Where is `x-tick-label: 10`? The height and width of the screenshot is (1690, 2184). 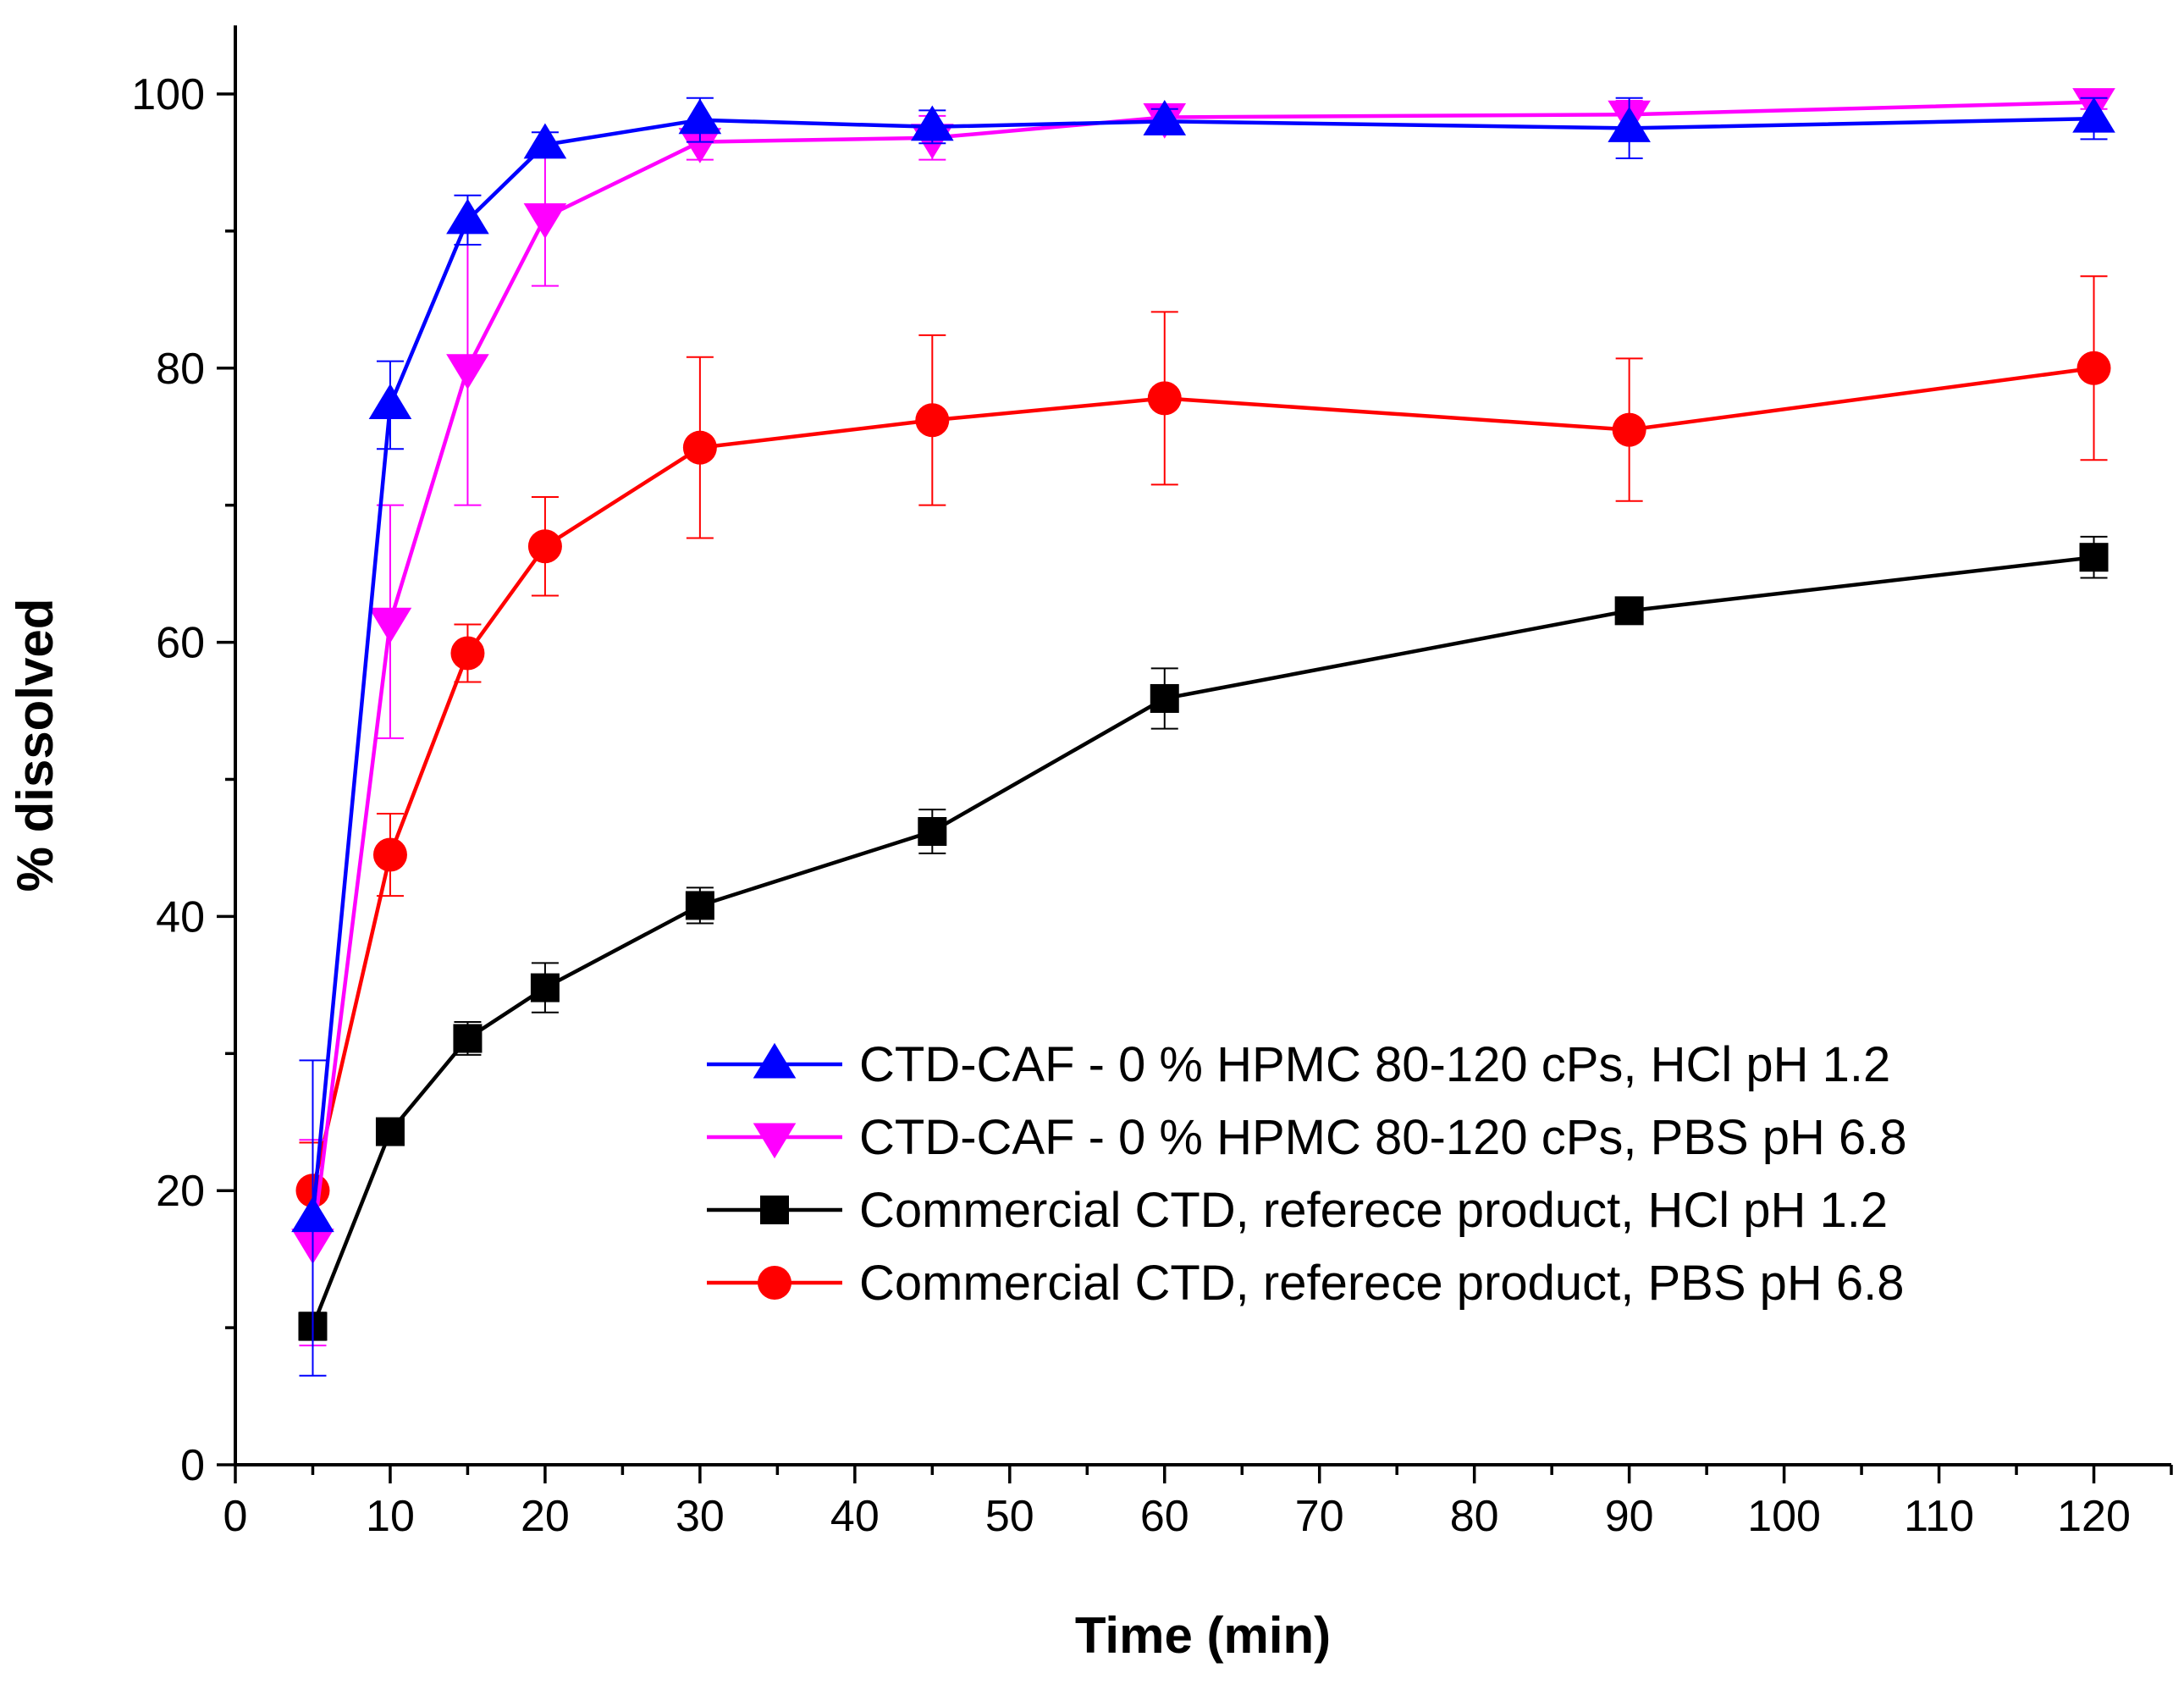
x-tick-label: 10 is located at coordinates (390, 1516).